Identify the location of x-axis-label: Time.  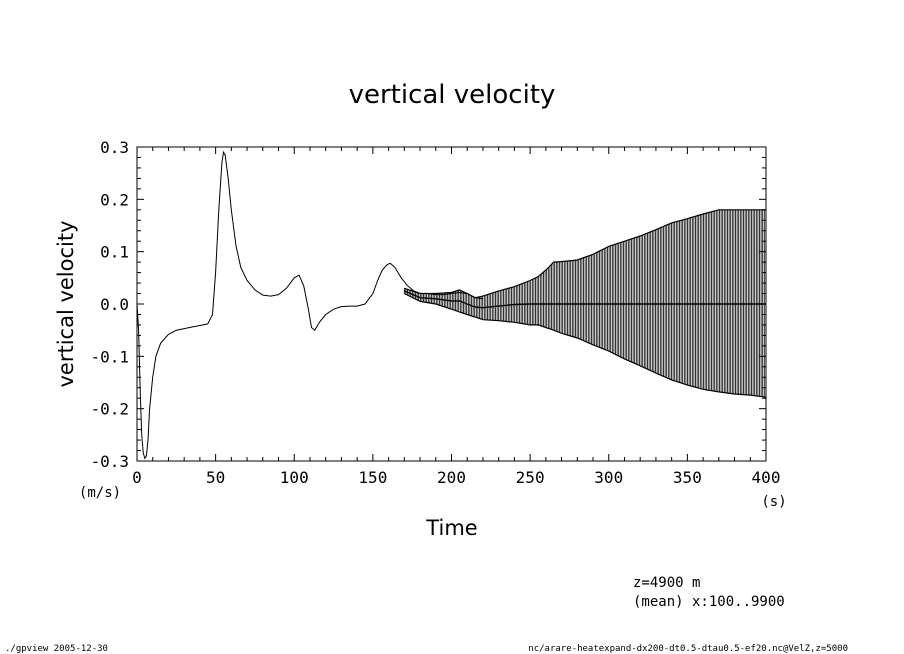
(451, 528).